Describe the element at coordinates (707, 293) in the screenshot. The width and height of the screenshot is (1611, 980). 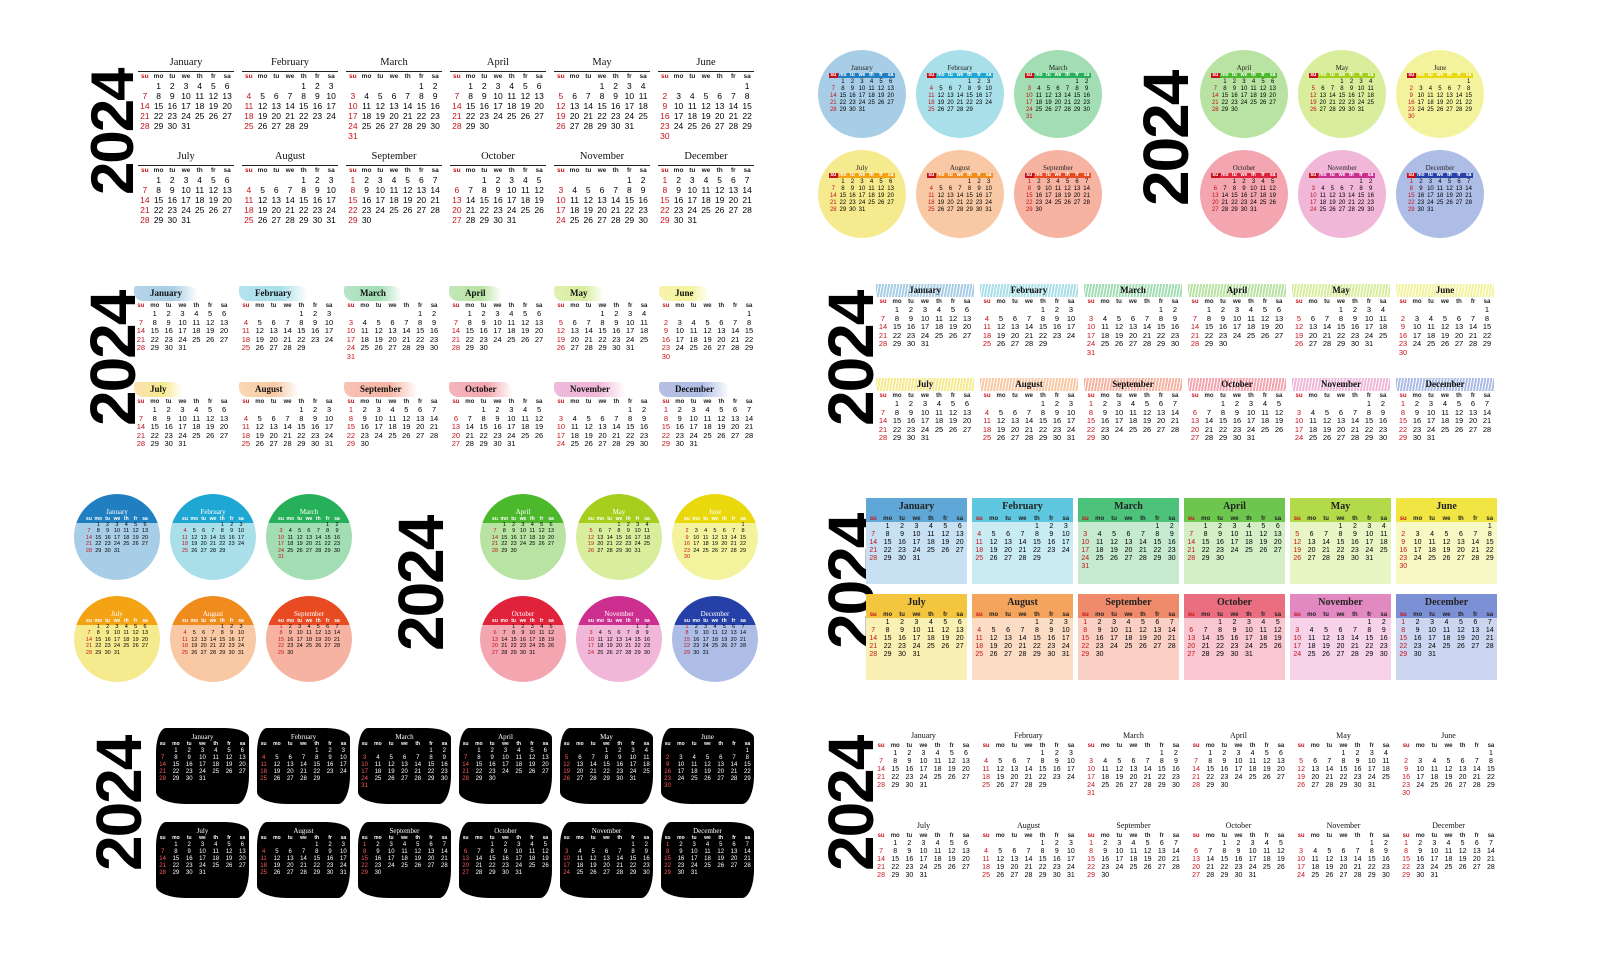
I see `month-header: June` at that location.